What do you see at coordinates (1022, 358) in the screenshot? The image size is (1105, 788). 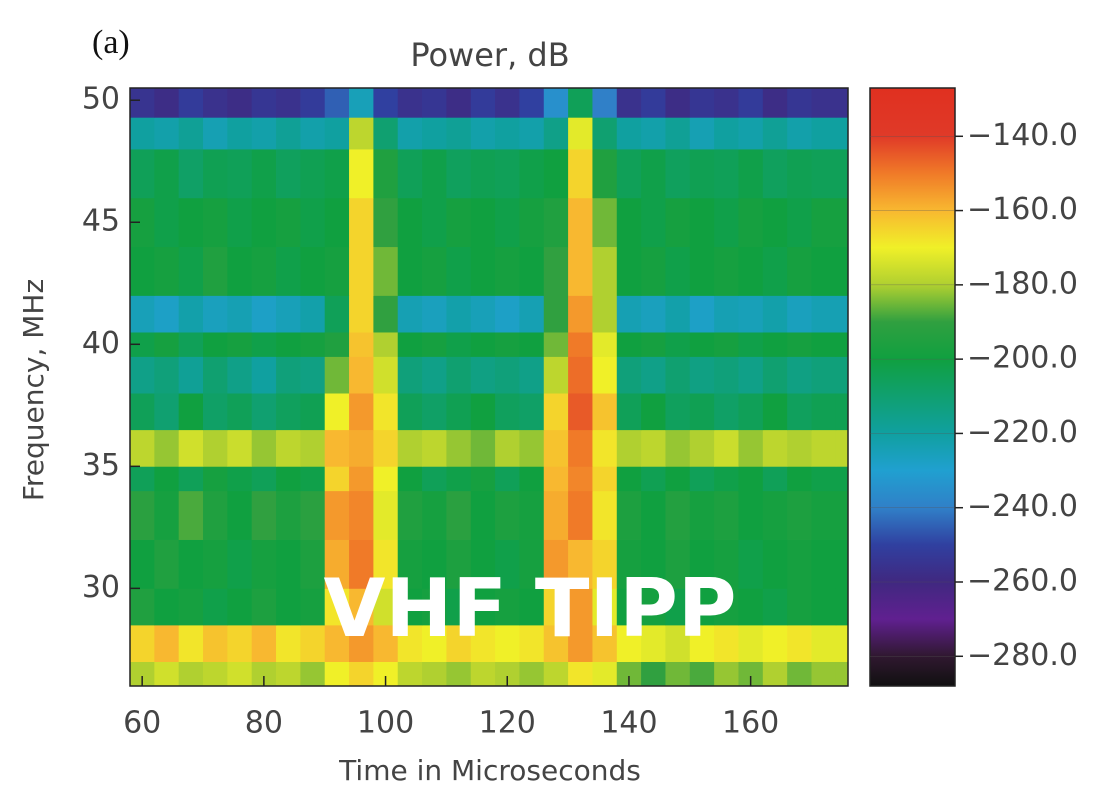 I see `colorbar-tick-label: −200.0` at bounding box center [1022, 358].